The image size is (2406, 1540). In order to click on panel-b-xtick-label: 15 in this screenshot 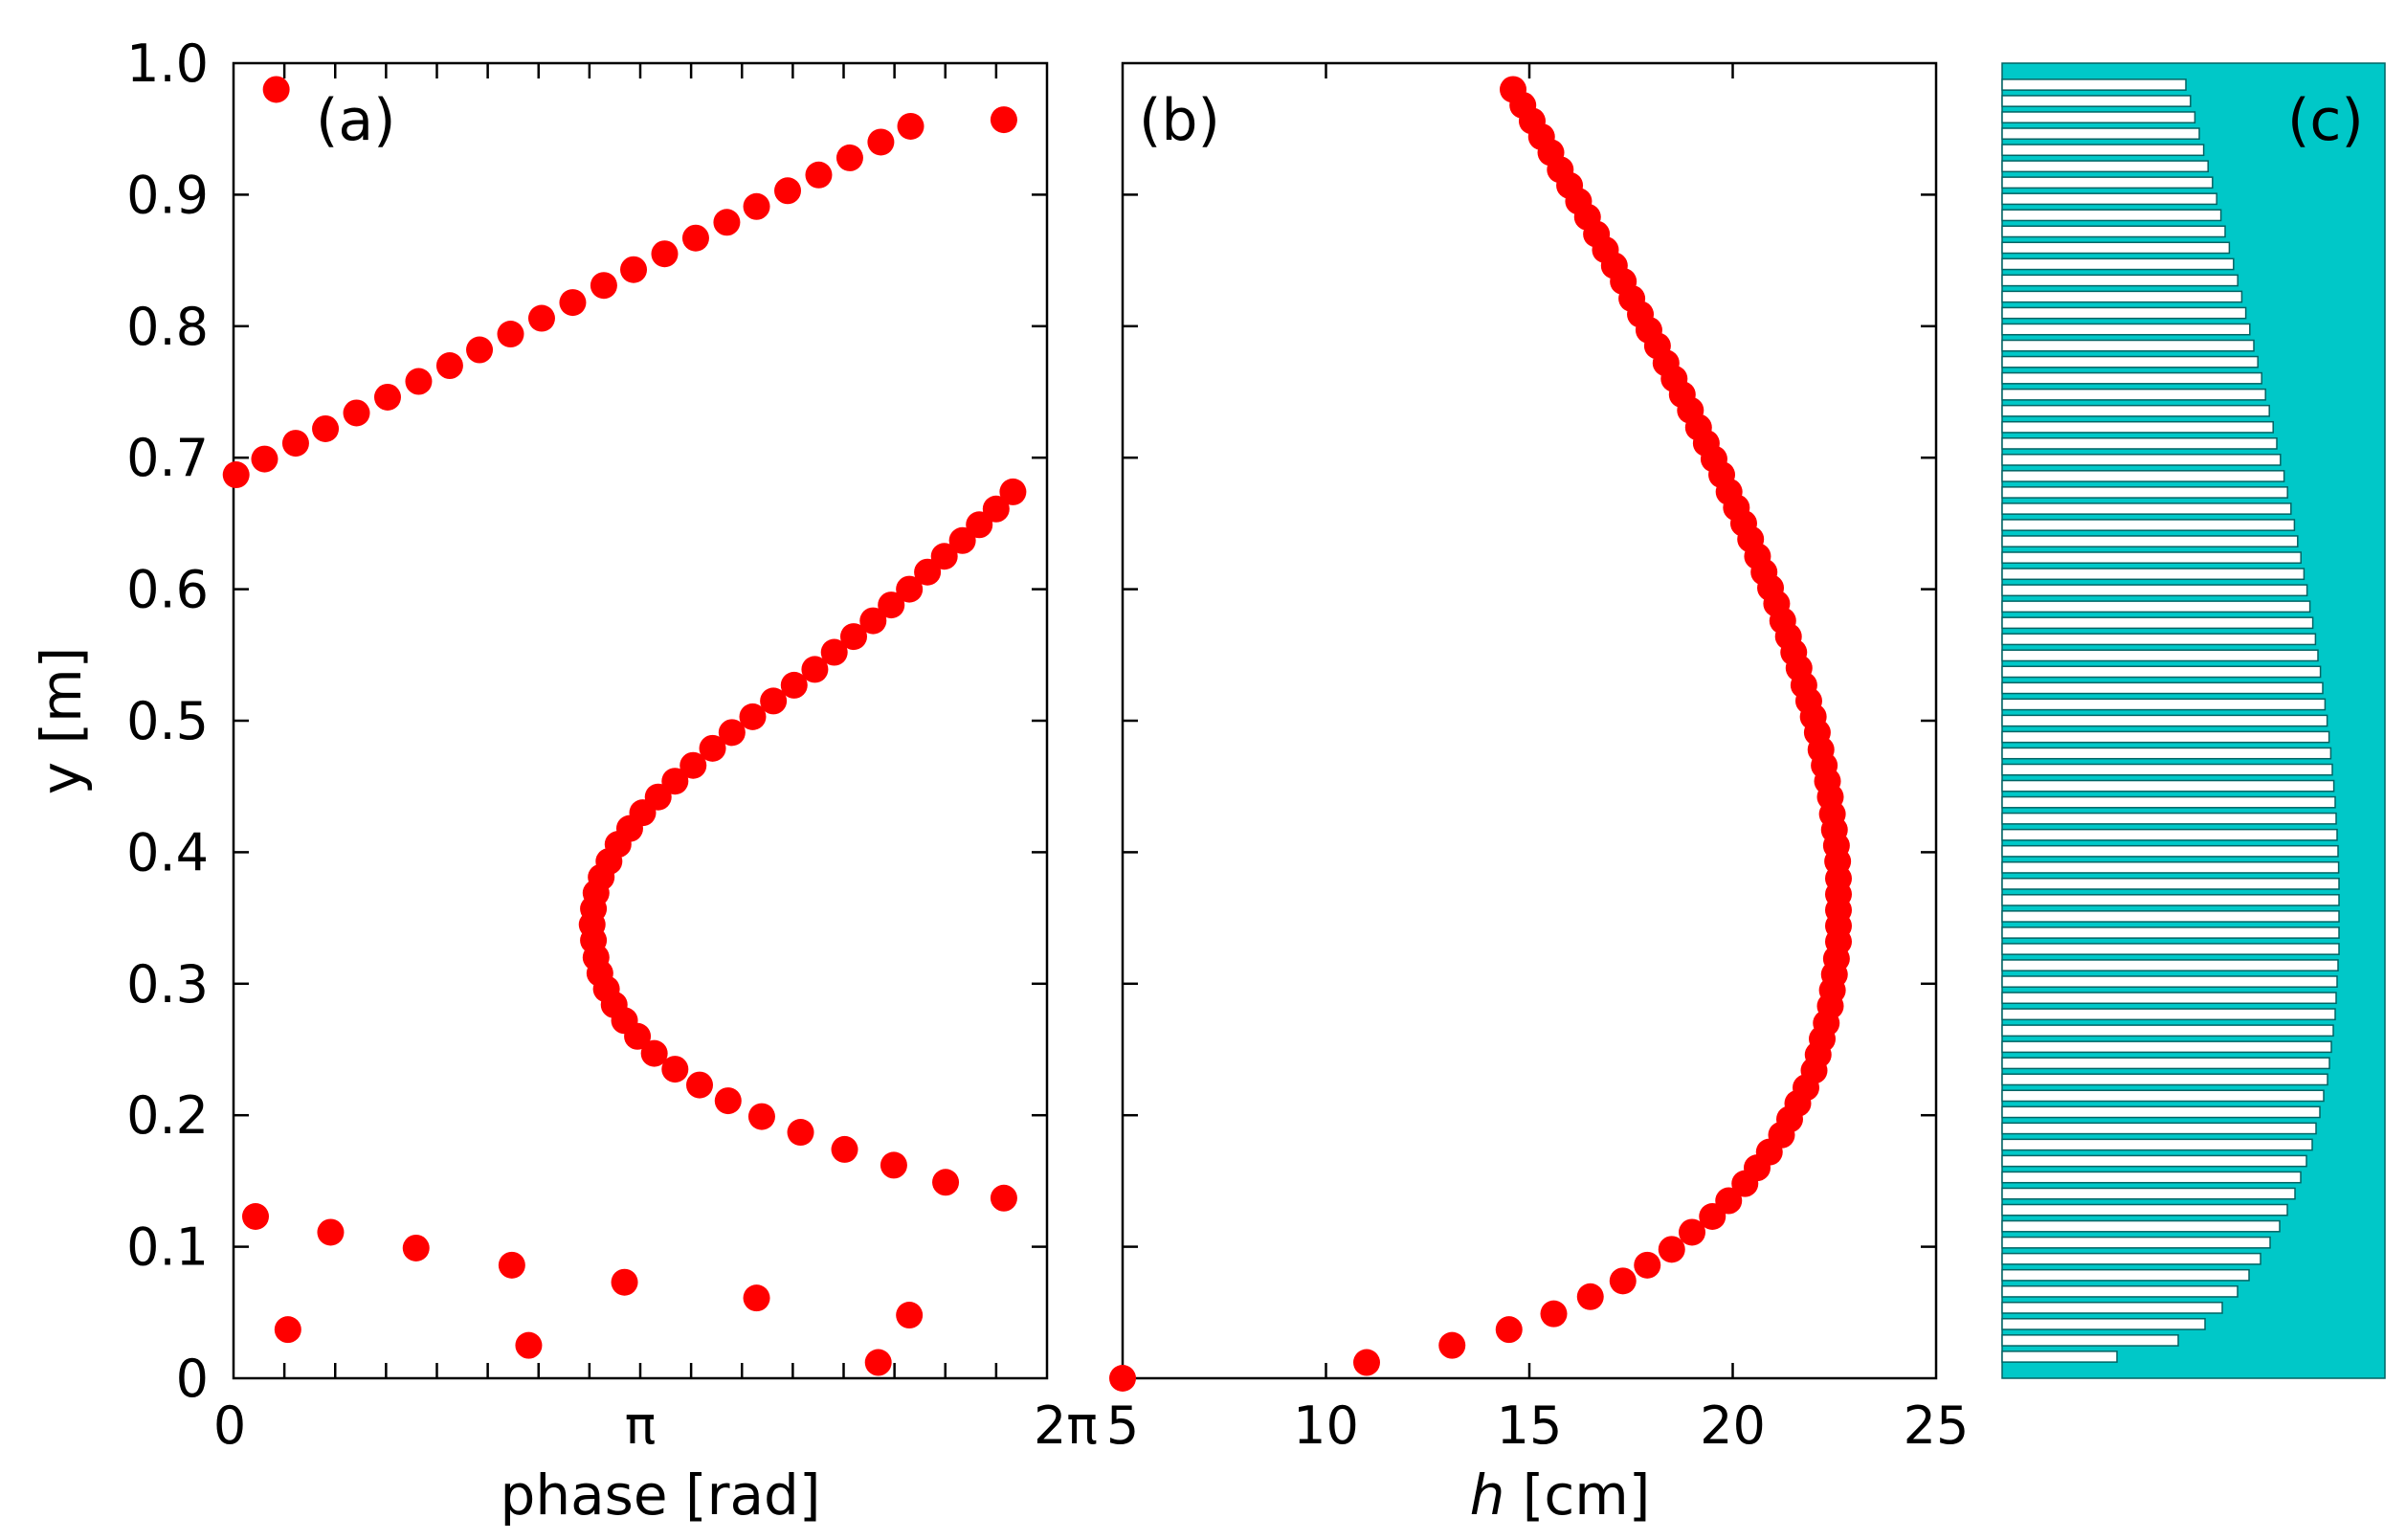, I will do `click(1530, 1425)`.